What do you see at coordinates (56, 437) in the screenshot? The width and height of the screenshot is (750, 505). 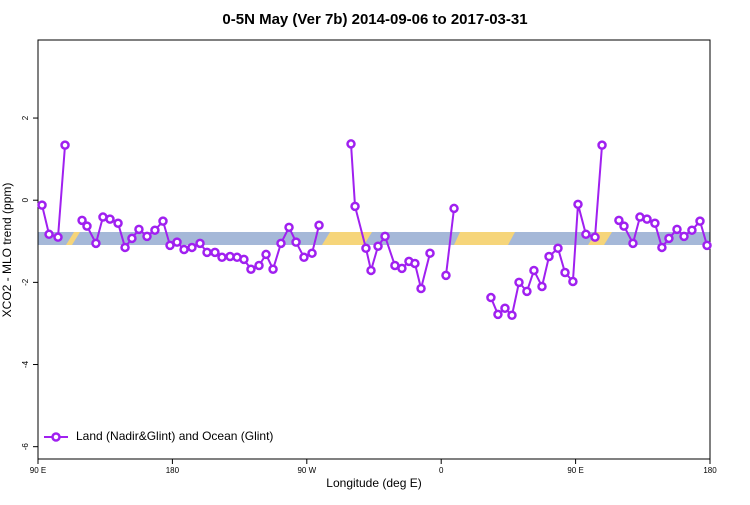 I see `legend-marker` at bounding box center [56, 437].